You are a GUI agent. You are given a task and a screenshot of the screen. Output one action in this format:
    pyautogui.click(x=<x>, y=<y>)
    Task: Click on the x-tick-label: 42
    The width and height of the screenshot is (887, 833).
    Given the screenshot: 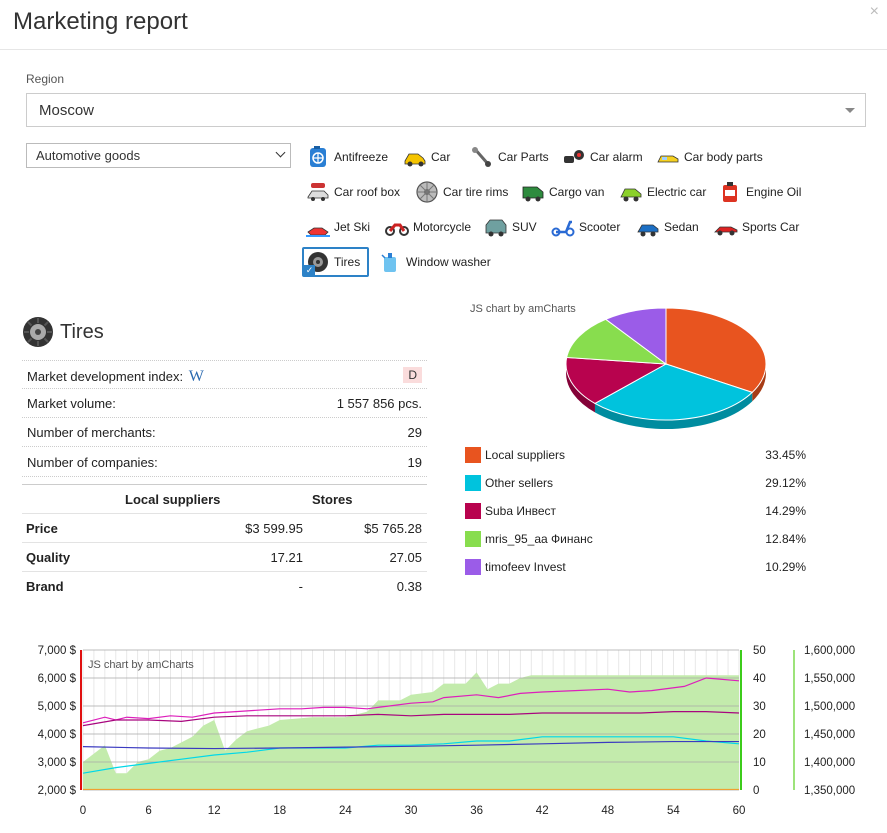 What is the action you would take?
    pyautogui.click(x=542, y=811)
    